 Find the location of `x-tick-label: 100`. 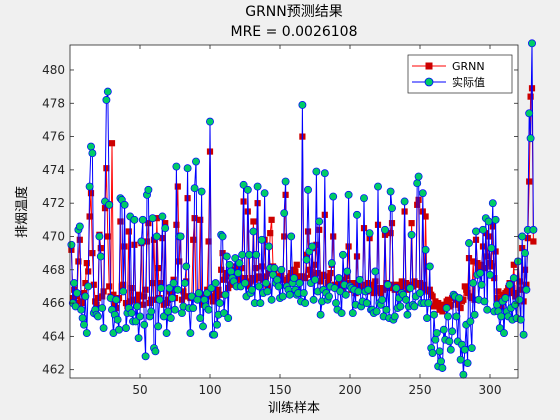

x-tick-label: 100 is located at coordinates (210, 390).